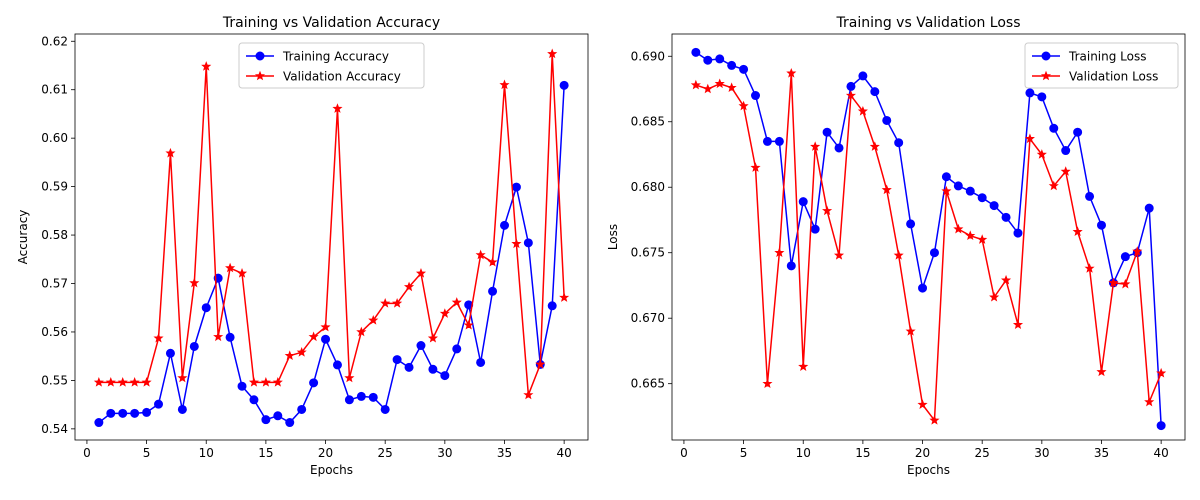 The height and width of the screenshot is (500, 1200). Describe the element at coordinates (54, 90) in the screenshot. I see `y-tick-label: 0.61` at that location.